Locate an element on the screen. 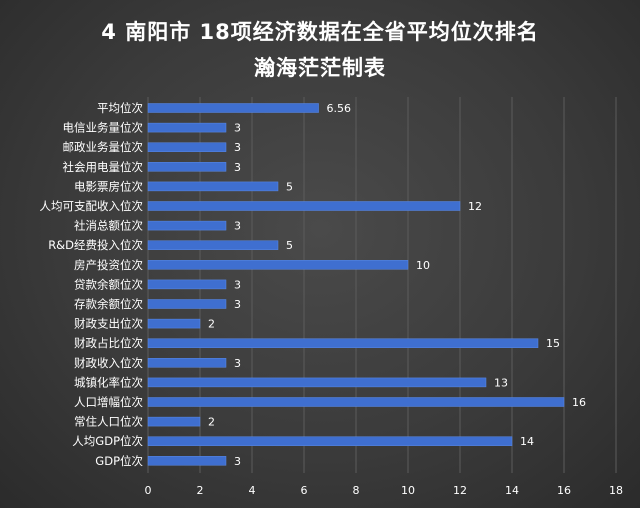 Image resolution: width=640 pixels, height=508 pixels. category-label: 财政支出位次 is located at coordinates (108, 324).